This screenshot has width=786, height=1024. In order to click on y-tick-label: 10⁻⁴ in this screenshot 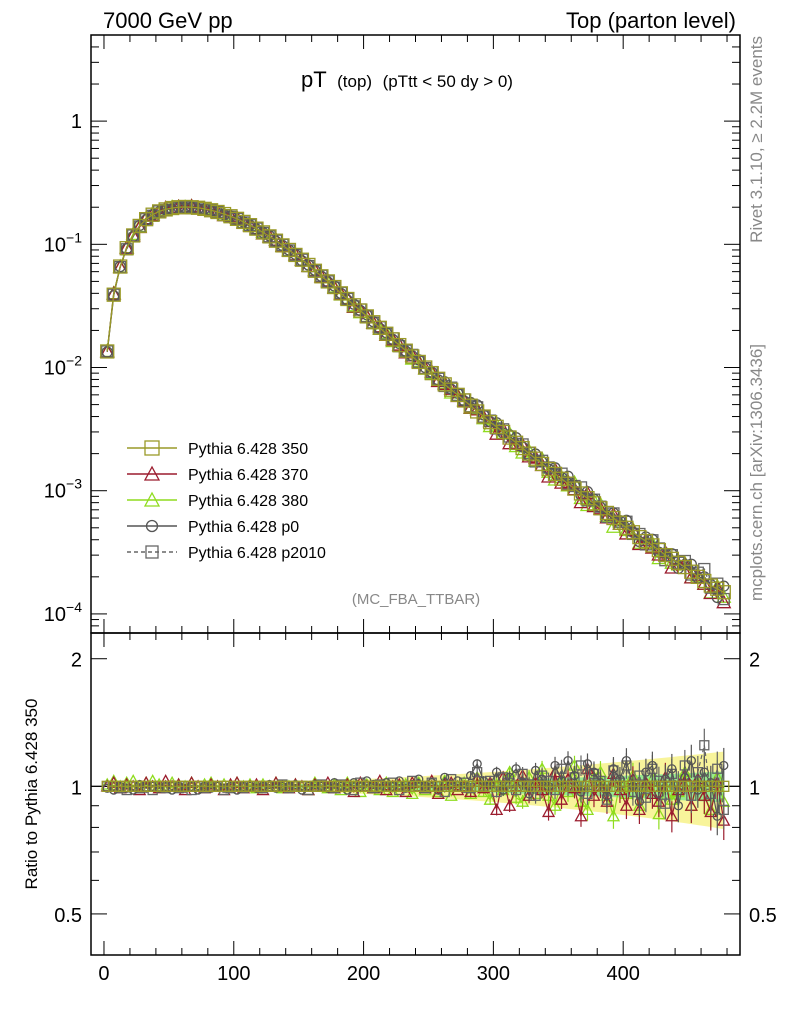, I will do `click(63, 612)`.